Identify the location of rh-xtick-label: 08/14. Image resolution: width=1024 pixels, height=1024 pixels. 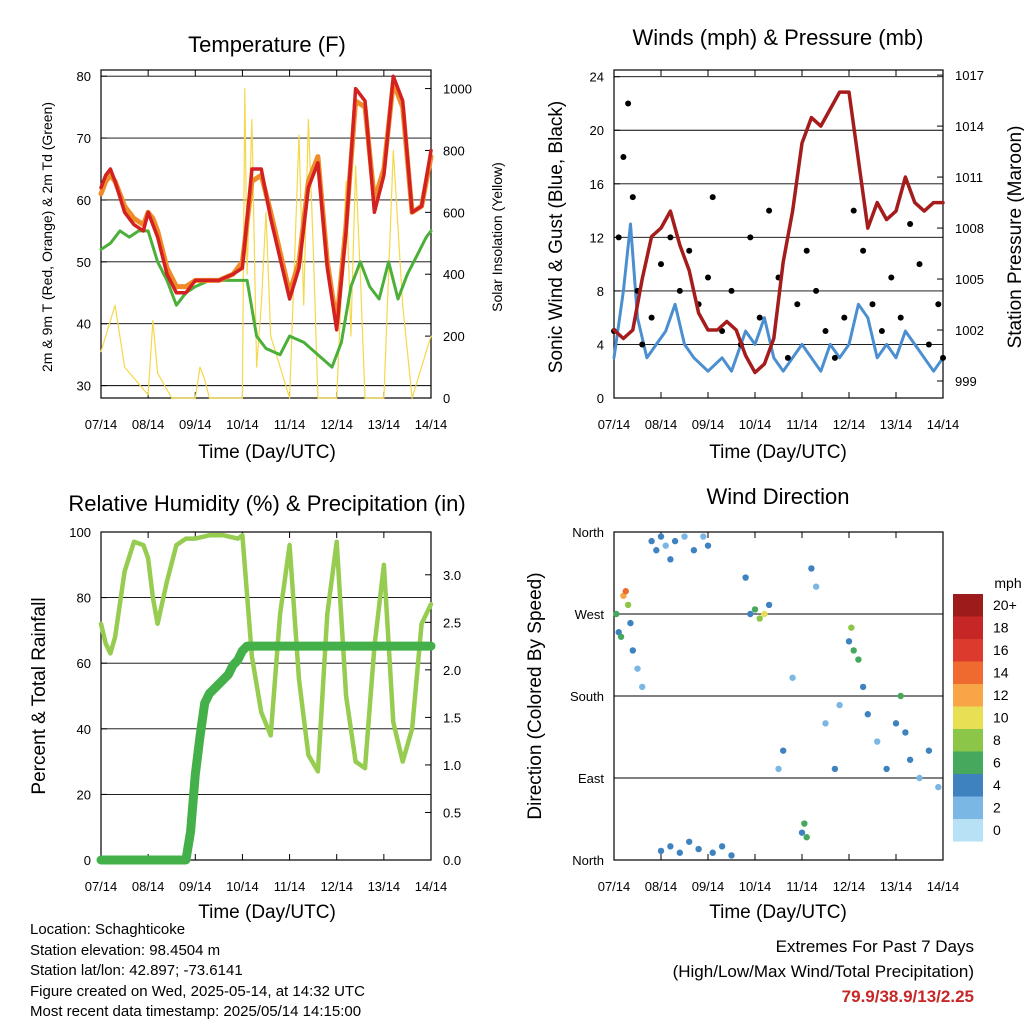
(148, 886).